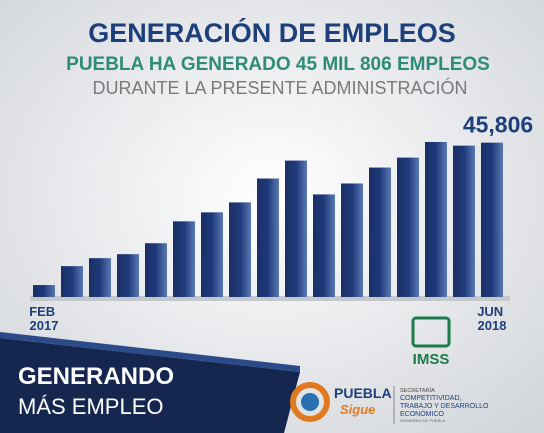 This screenshot has height=433, width=544. I want to click on gobierno: GOBIERNO DE PUEBLA, so click(422, 420).